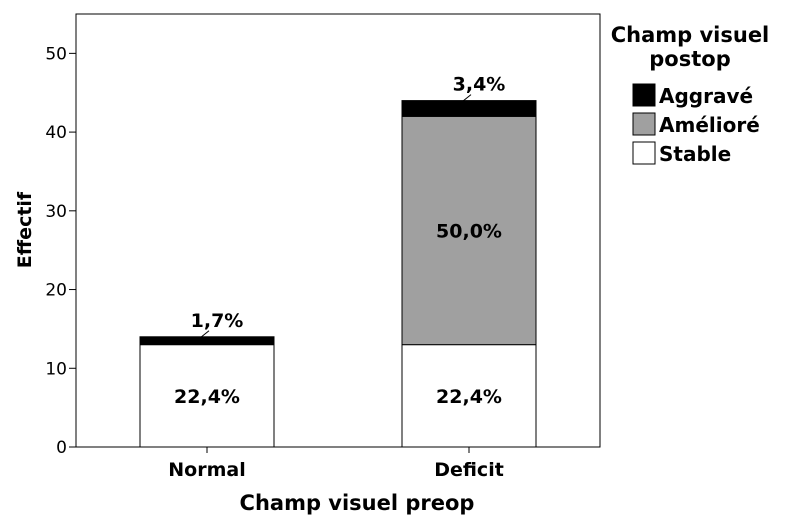 The width and height of the screenshot is (787, 516). I want to click on x-tick-label: Normal, so click(206, 470).